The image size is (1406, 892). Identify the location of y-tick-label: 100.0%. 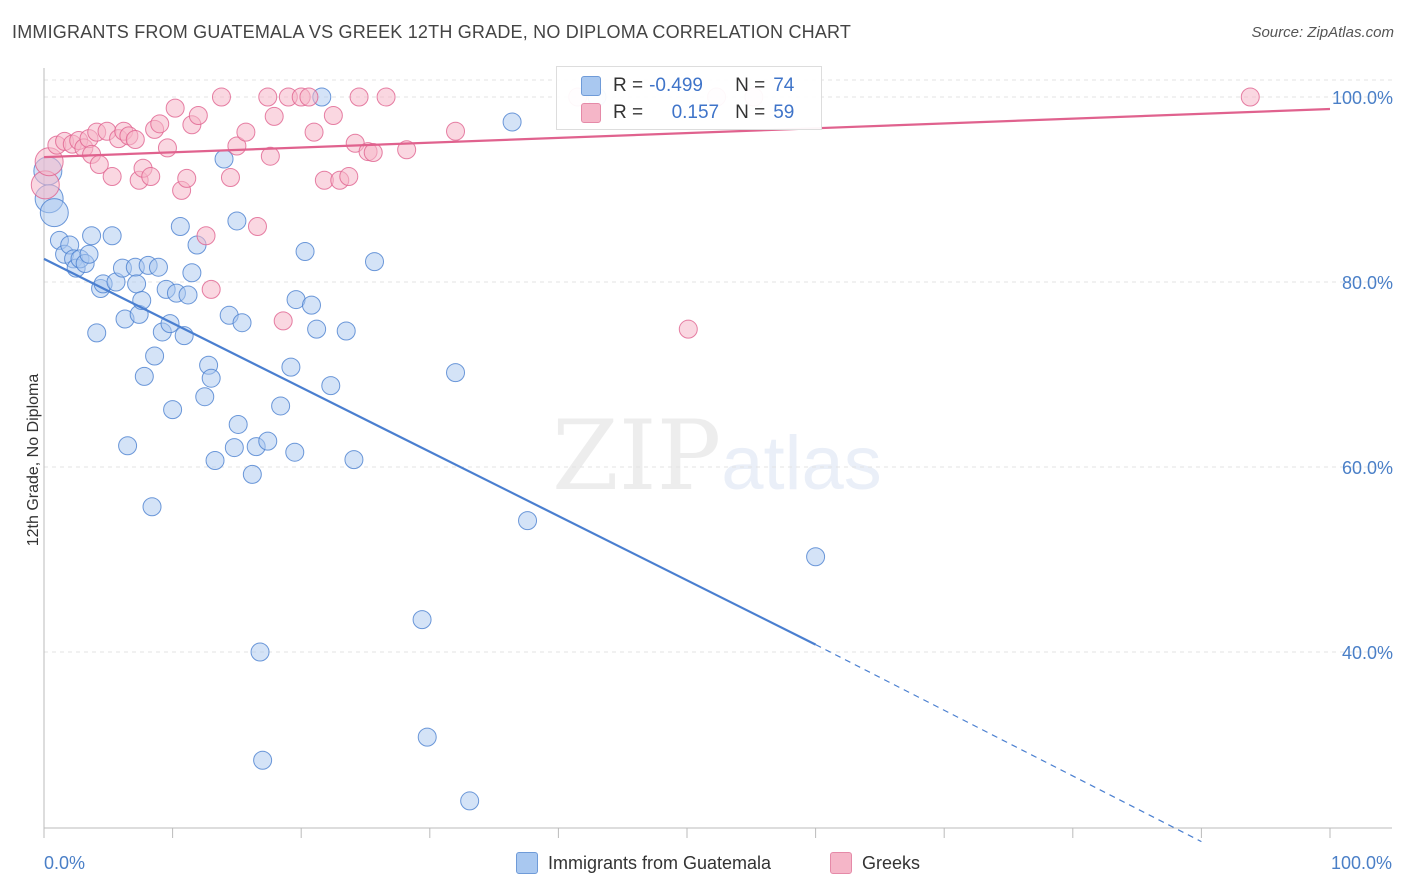
(1362, 98).